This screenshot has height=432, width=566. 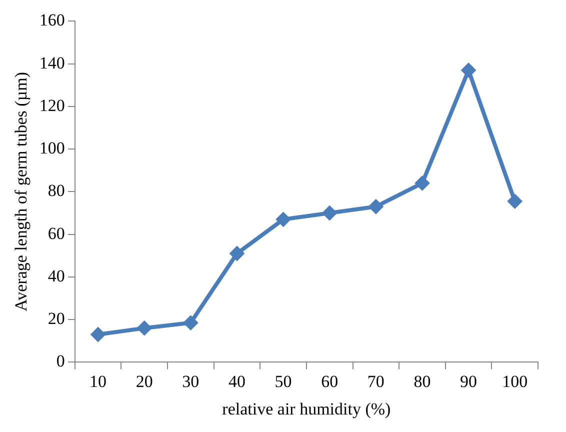 What do you see at coordinates (60, 361) in the screenshot?
I see `y-tick-label: 0` at bounding box center [60, 361].